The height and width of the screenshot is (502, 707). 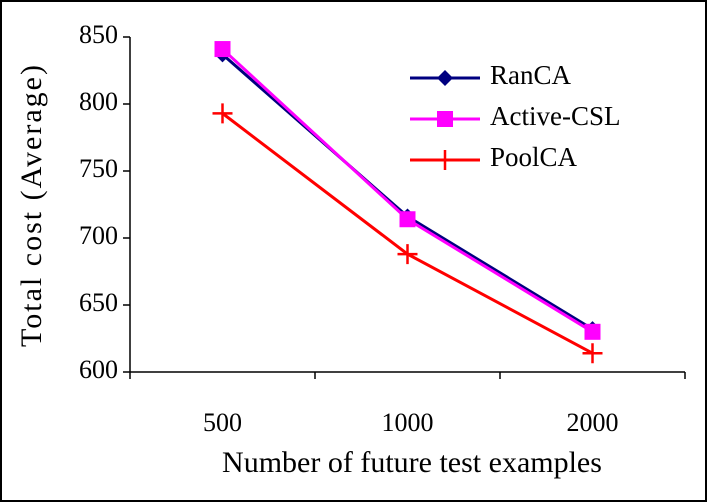 I want to click on y-tick-label: 750, so click(x=98, y=168).